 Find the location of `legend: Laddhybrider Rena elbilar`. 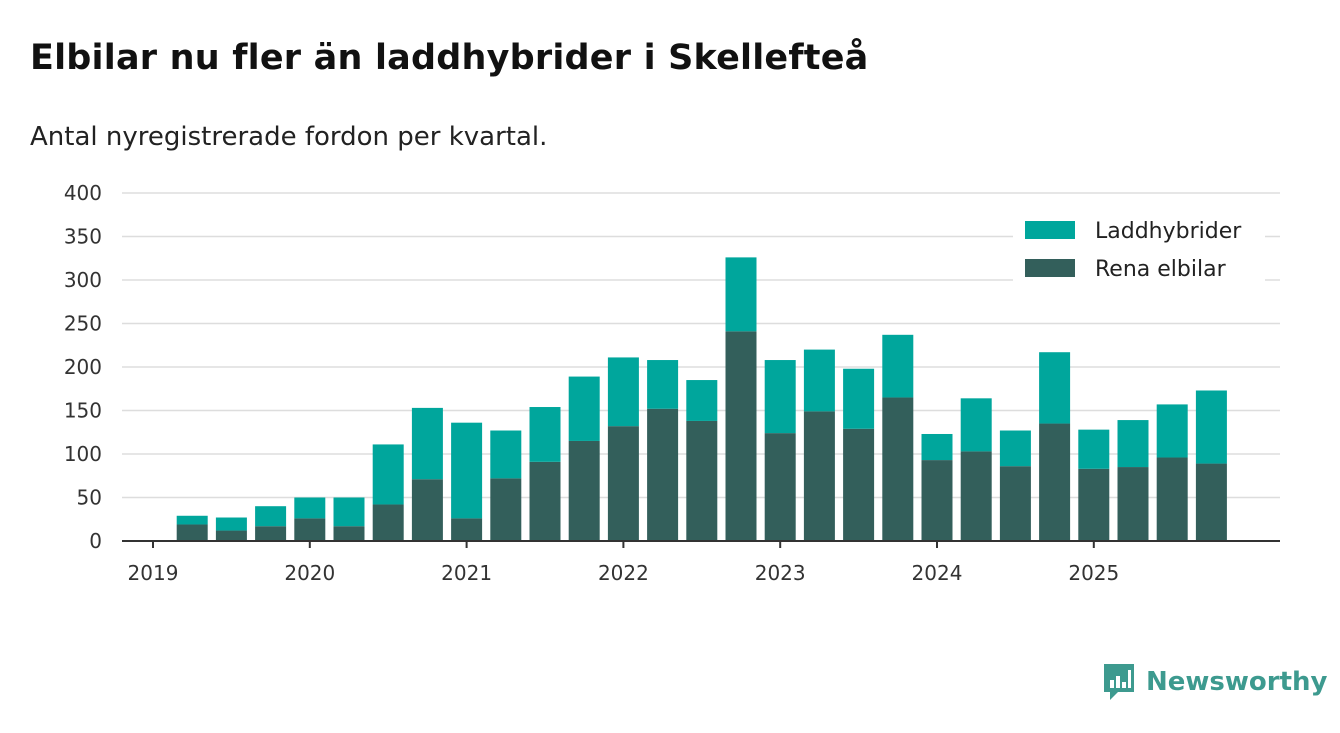

legend: Laddhybrider Rena elbilar is located at coordinates (1139, 245).